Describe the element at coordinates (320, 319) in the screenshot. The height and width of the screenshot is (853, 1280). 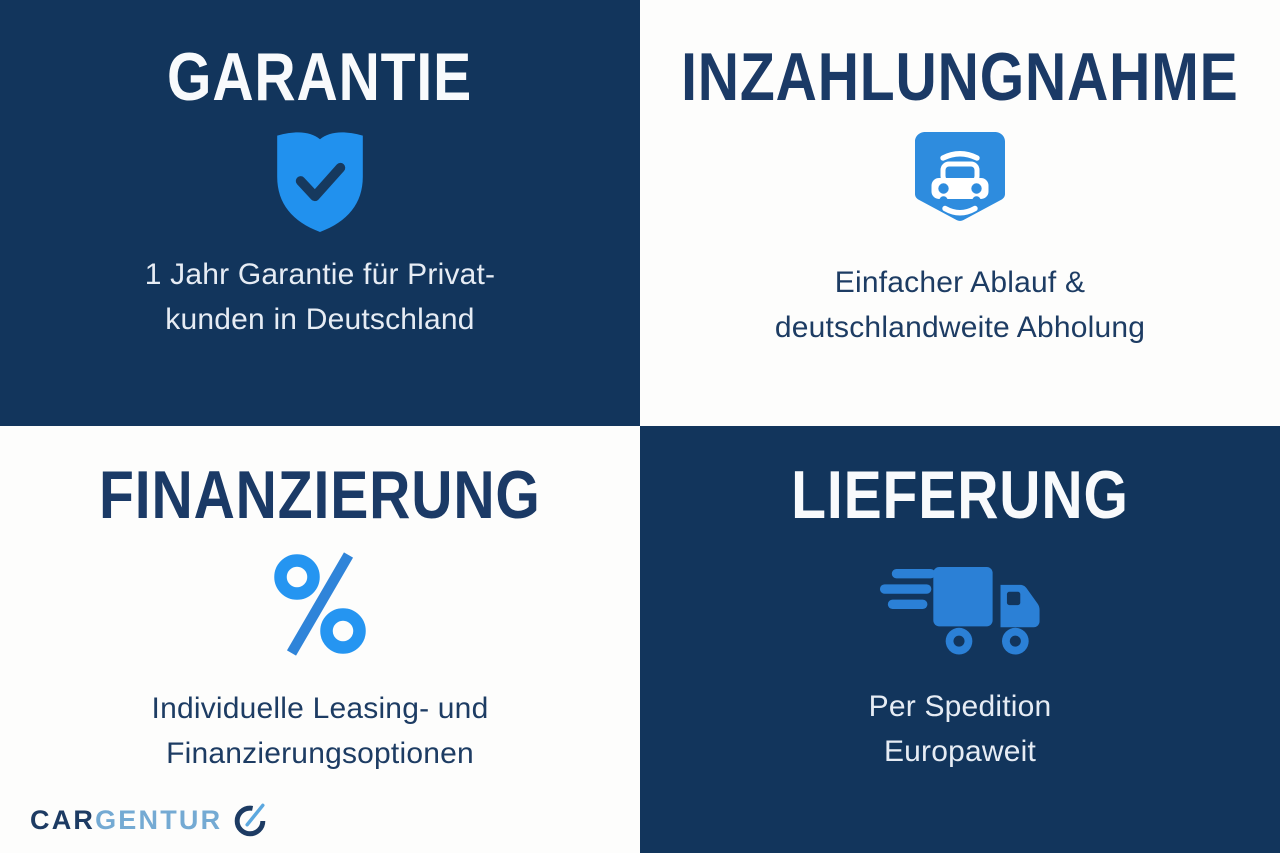
I see `desc-line-2: kunden in Deutschland` at that location.